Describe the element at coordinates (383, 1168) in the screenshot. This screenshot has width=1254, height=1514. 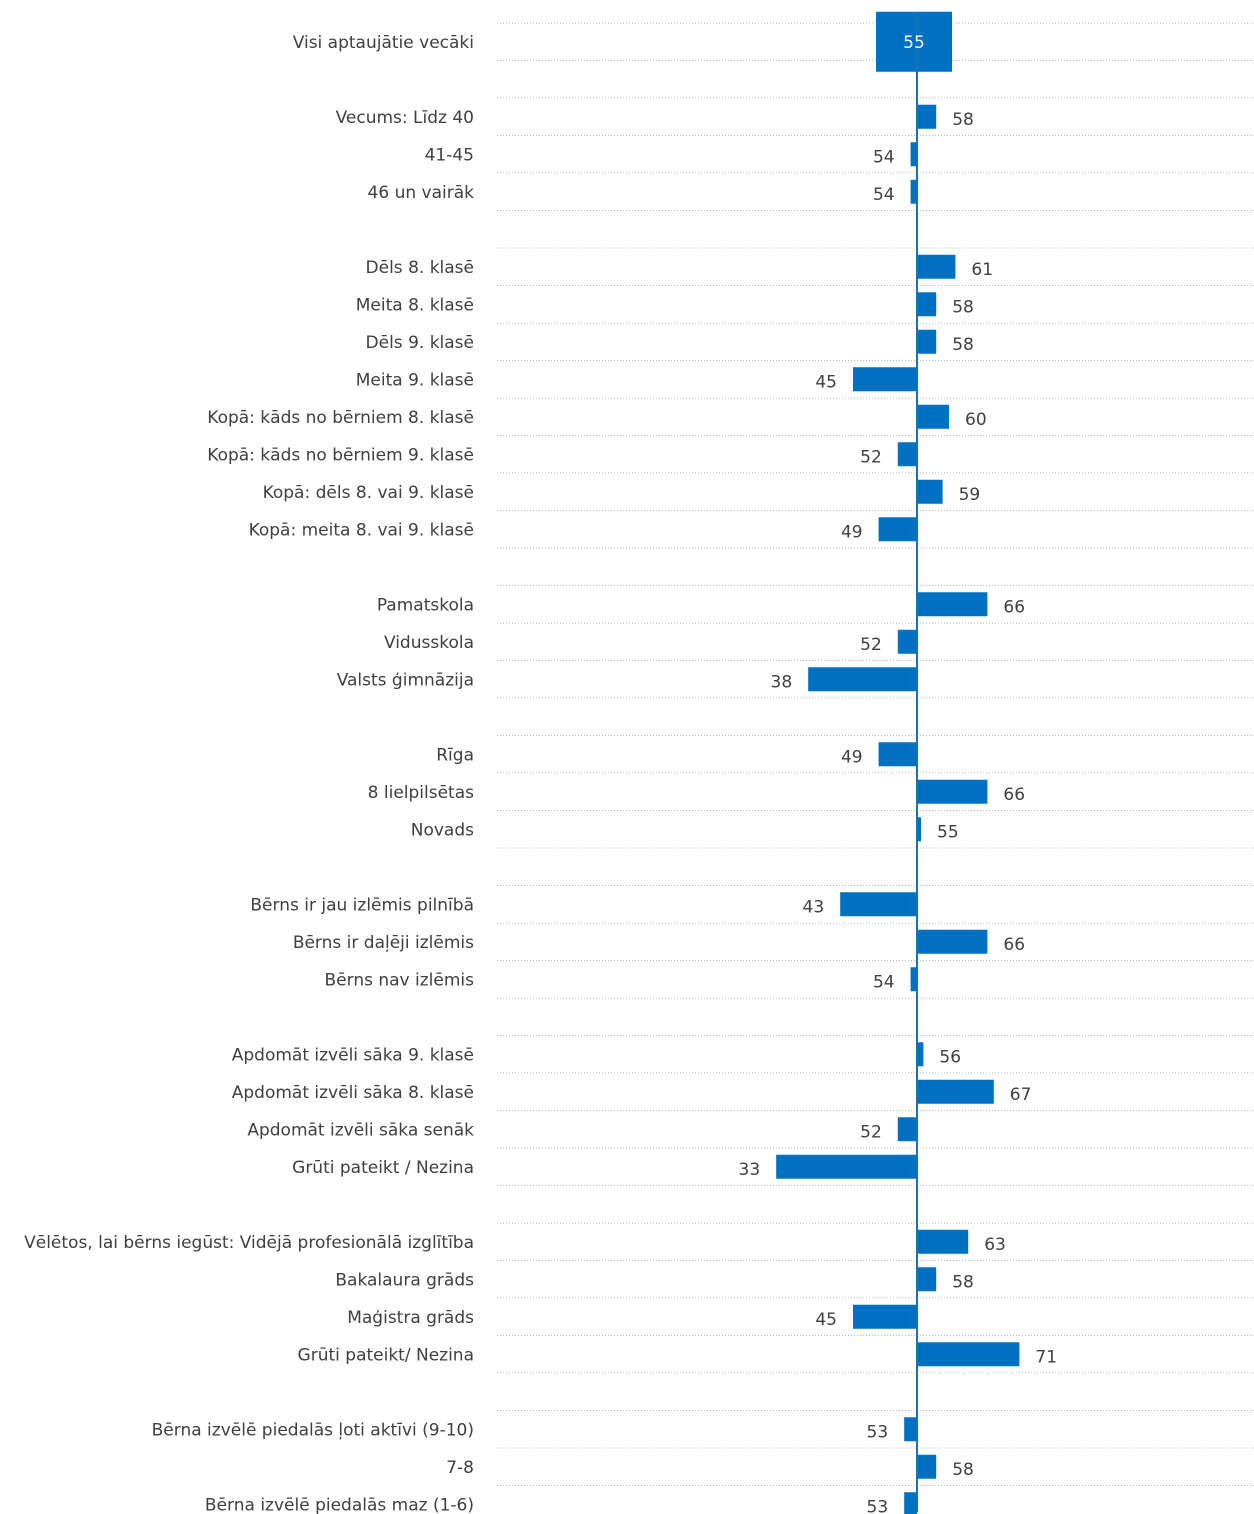
I see `category-label-gruti-pateikt-nezina: Grūti pateikt / Nezina` at that location.